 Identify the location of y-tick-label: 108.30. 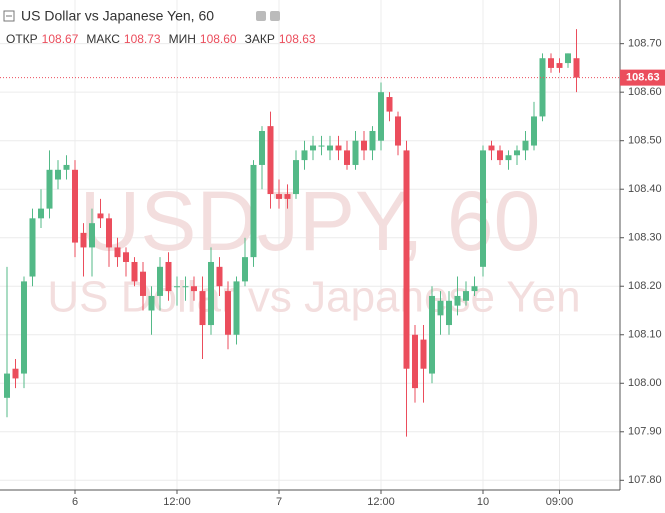
(645, 238).